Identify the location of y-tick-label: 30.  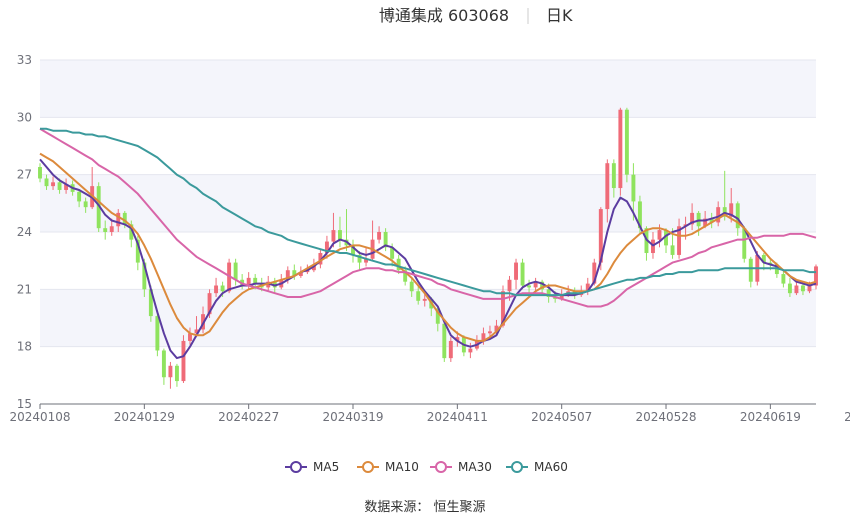
(24, 117).